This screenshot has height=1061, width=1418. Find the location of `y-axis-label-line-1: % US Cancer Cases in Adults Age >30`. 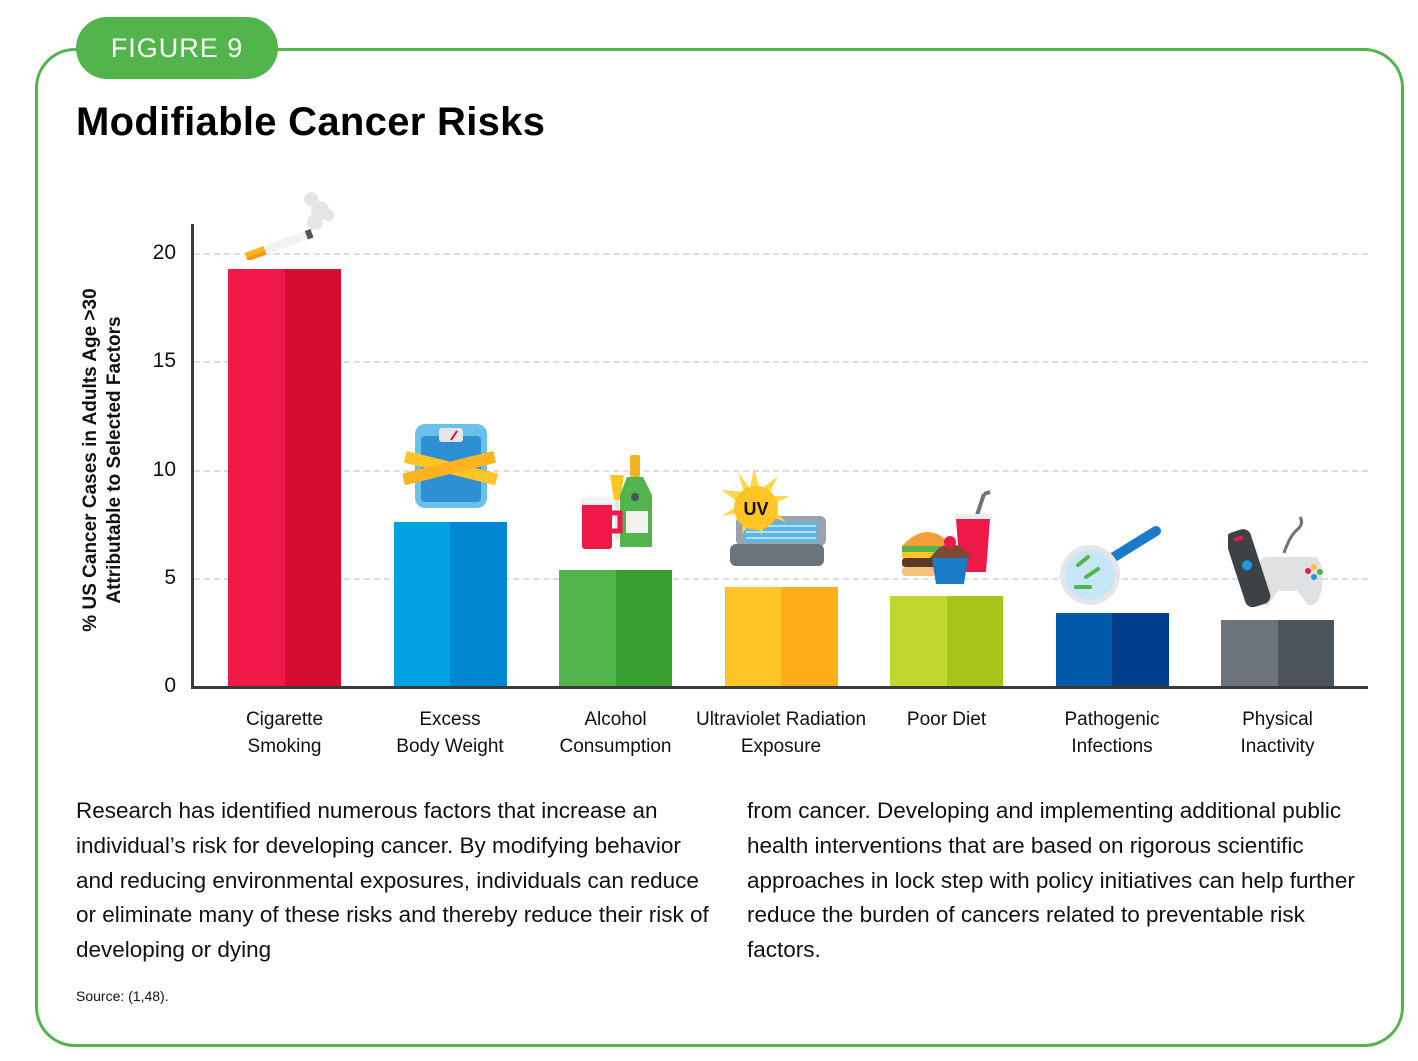

y-axis-label-line-1: % US Cancer Cases in Adults Age >30 is located at coordinates (90, 460).